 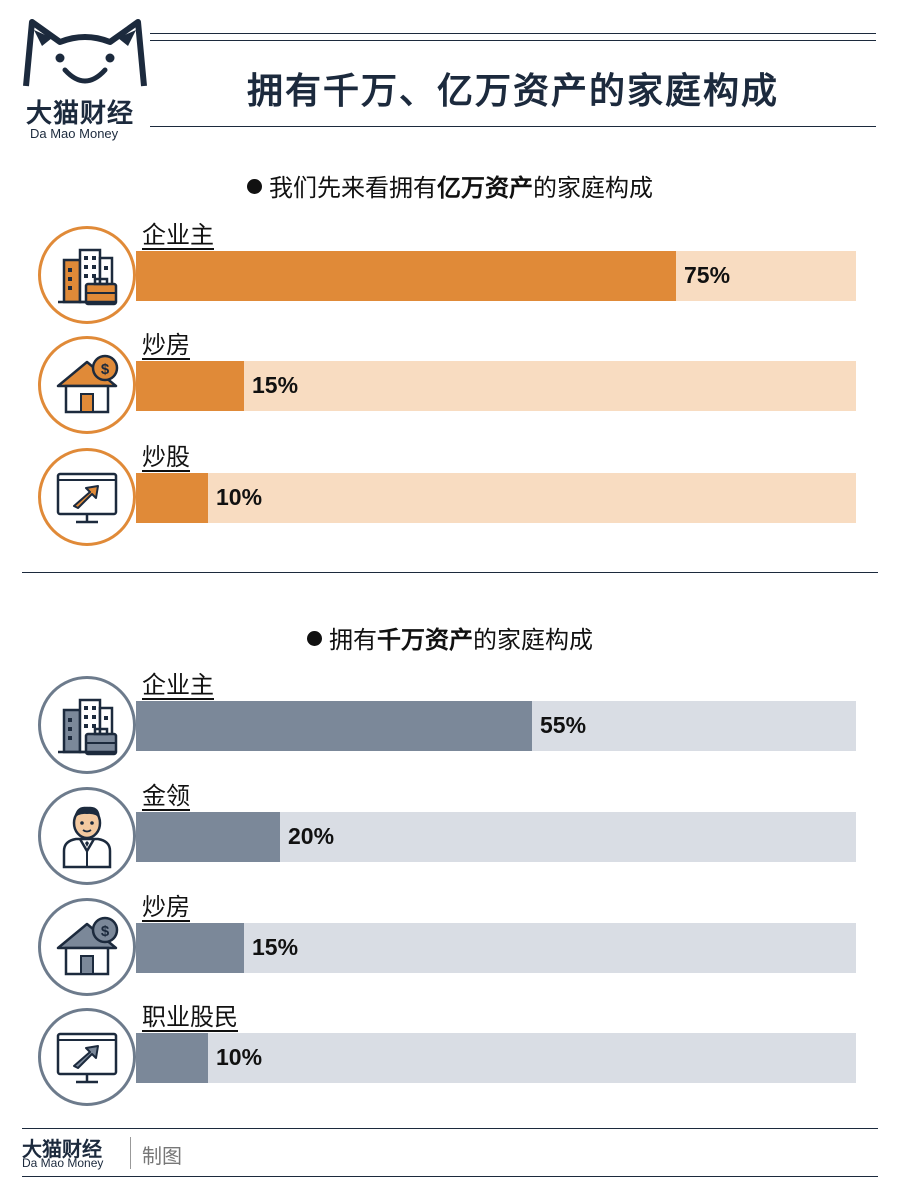 What do you see at coordinates (513, 33) in the screenshot?
I see `header-rule-top` at bounding box center [513, 33].